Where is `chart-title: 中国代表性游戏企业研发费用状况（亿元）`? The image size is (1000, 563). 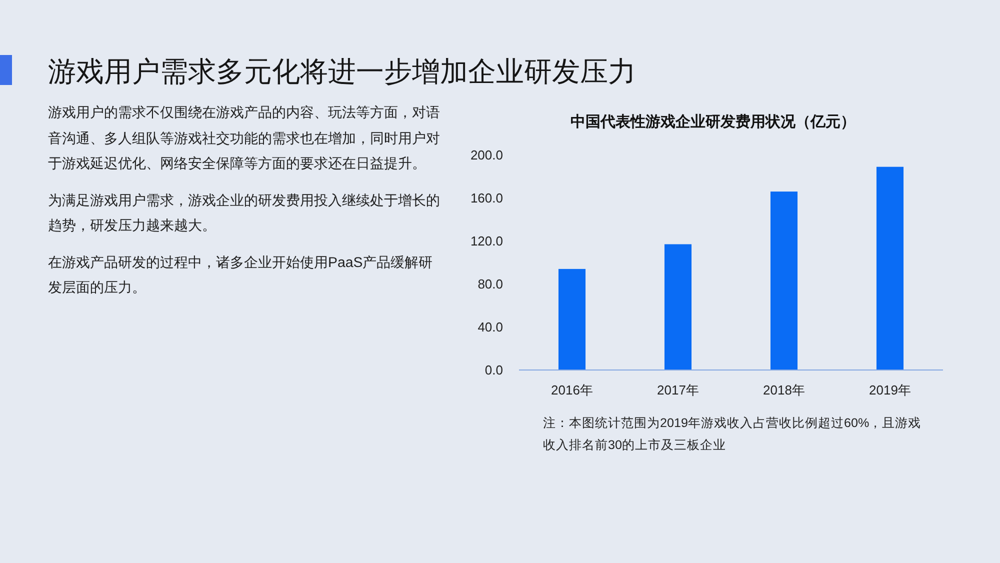
chart-title: 中国代表性游戏企业研发费用状况（亿元） is located at coordinates (713, 122).